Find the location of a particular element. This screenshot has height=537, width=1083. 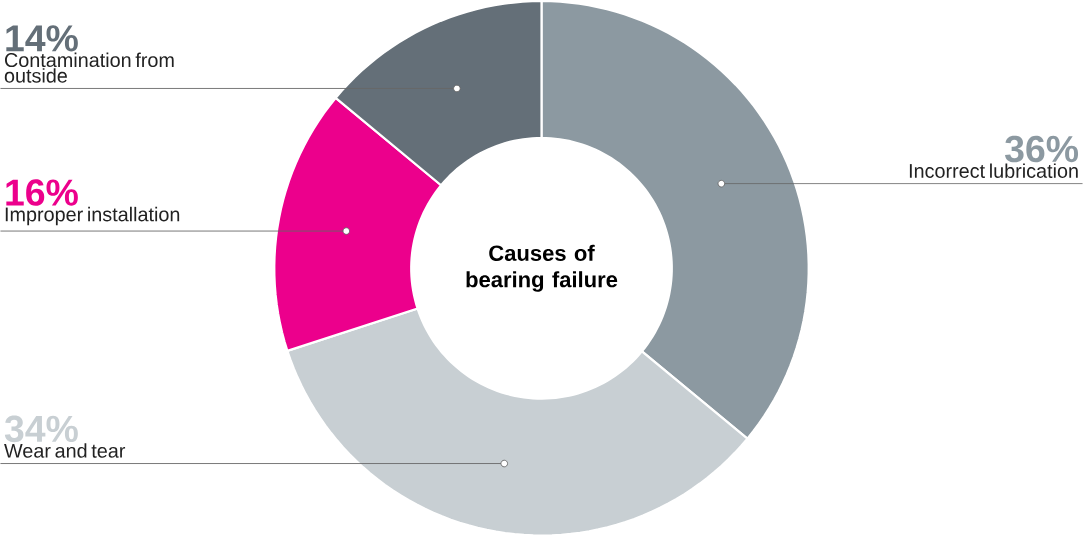

slice-label: Contamination from outside is located at coordinates (89, 67).